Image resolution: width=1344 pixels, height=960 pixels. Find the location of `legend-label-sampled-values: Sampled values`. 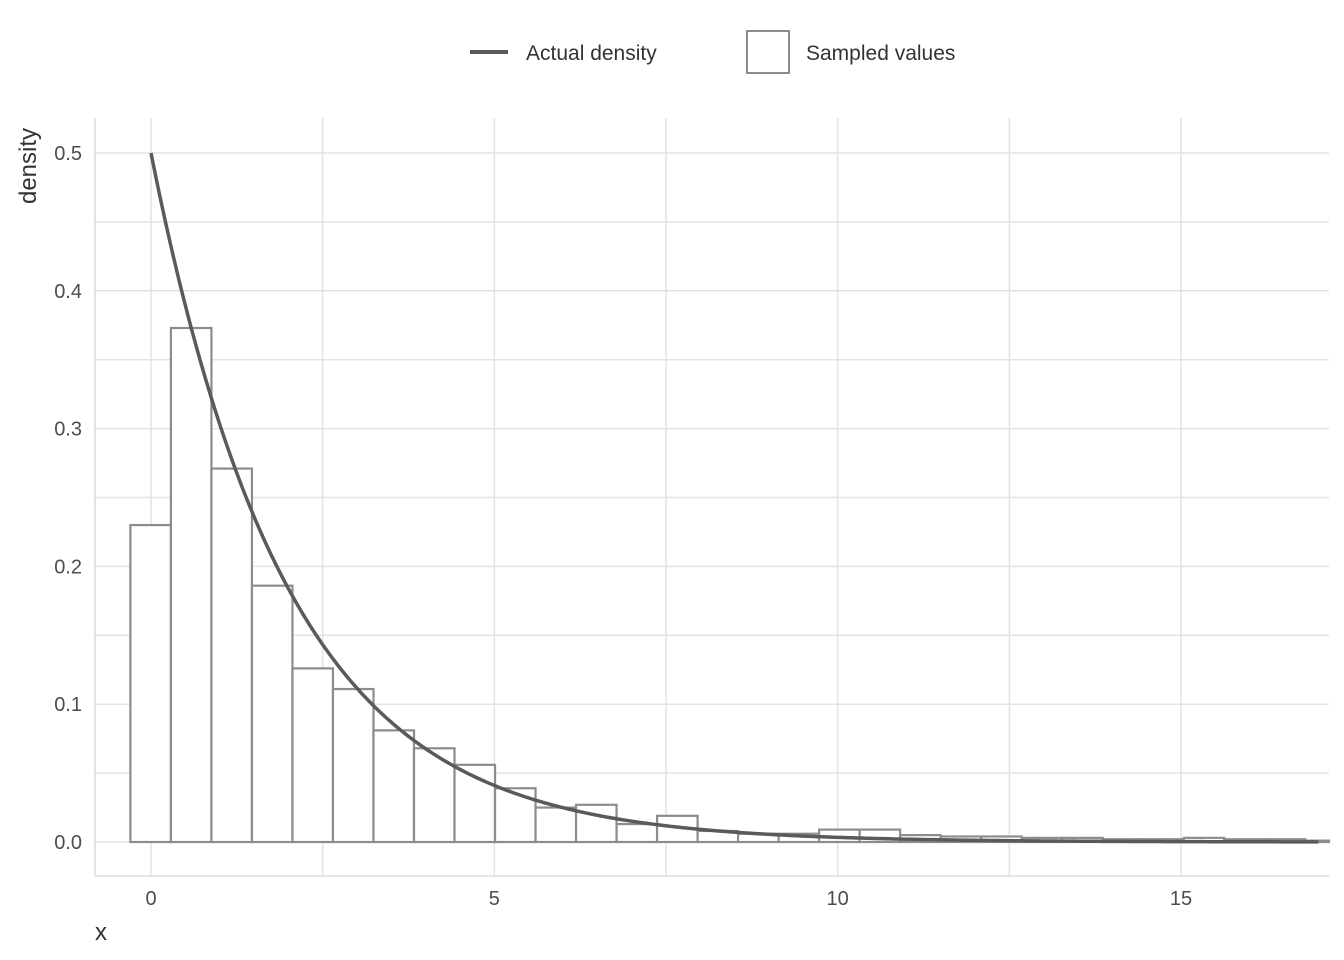

legend-label-sampled-values: Sampled values is located at coordinates (880, 53).